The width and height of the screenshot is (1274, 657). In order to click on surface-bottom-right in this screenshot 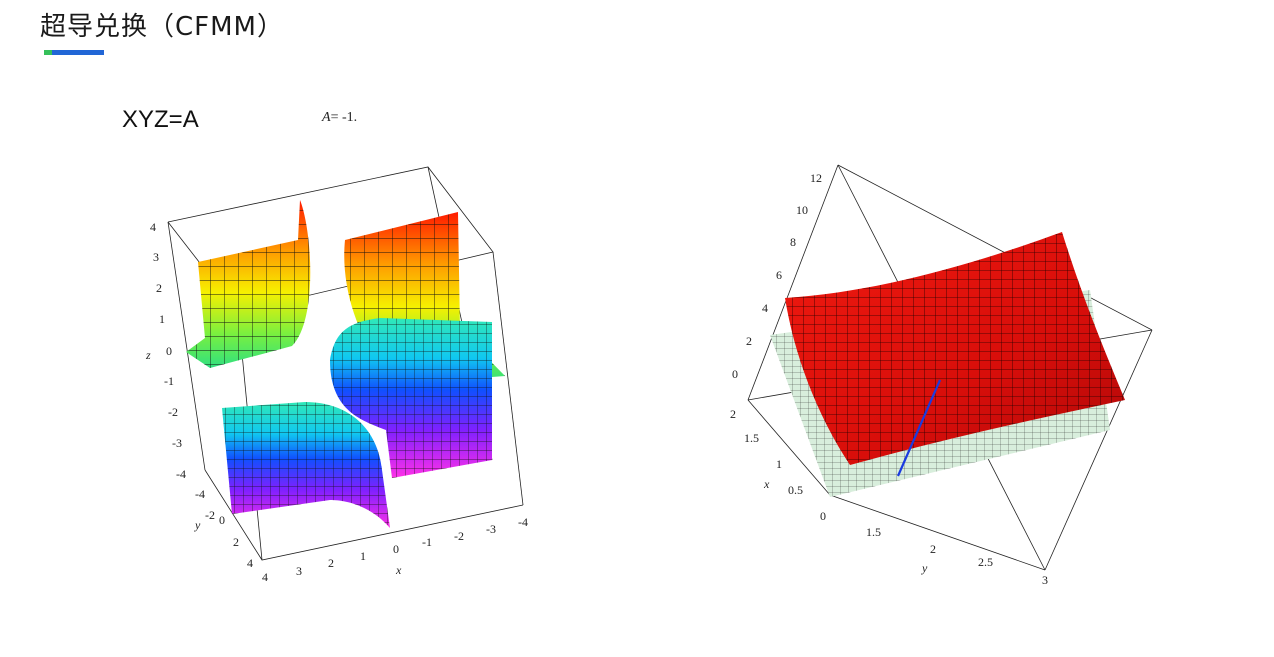, I will do `click(411, 398)`.